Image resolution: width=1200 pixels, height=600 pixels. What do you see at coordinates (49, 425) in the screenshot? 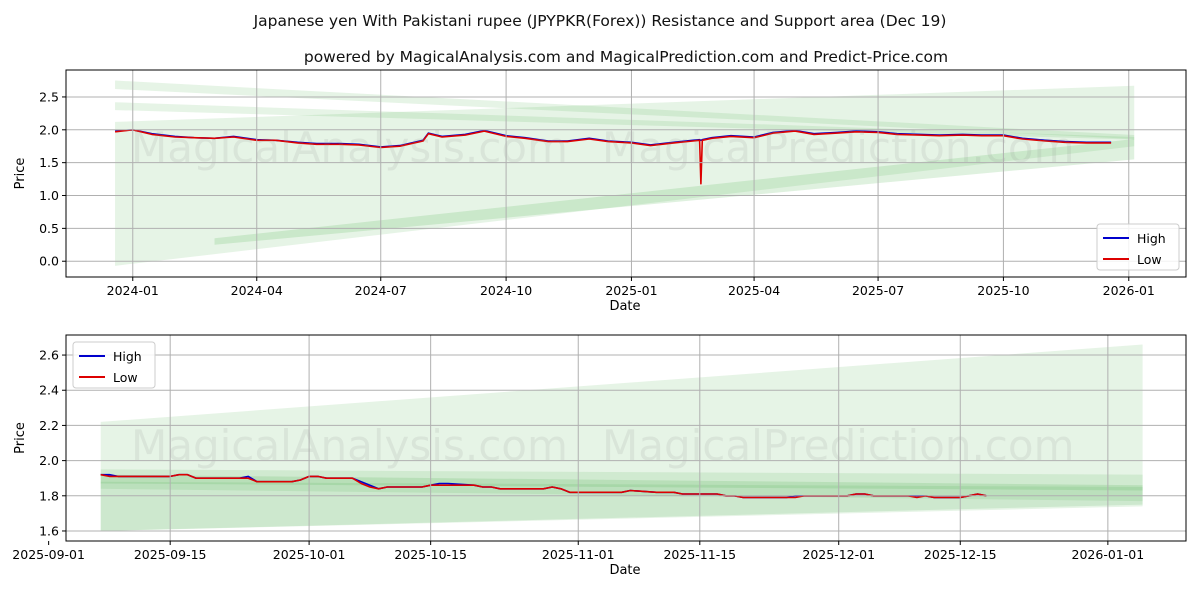
I see `y-tick-label: 2.2` at bounding box center [49, 425].